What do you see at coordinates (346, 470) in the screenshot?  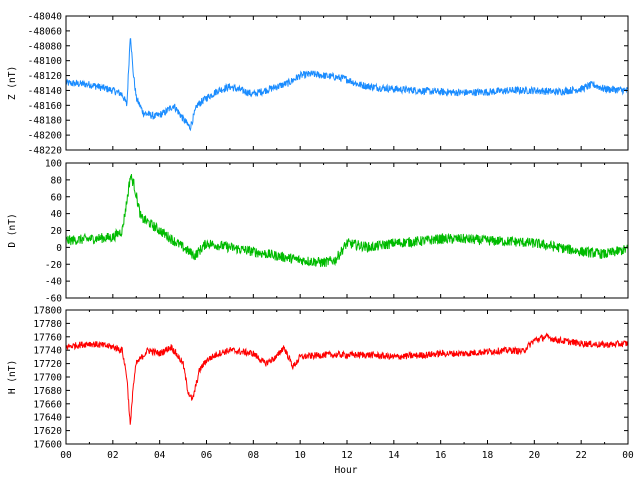 I see `x-axis-title: Hour` at bounding box center [346, 470].